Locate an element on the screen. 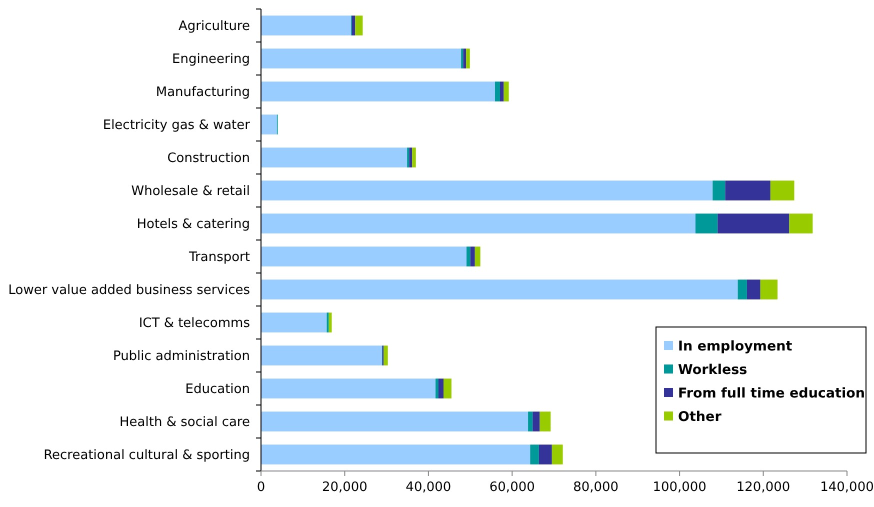 This screenshot has width=874, height=507. y-tick-label: Construction is located at coordinates (208, 158).